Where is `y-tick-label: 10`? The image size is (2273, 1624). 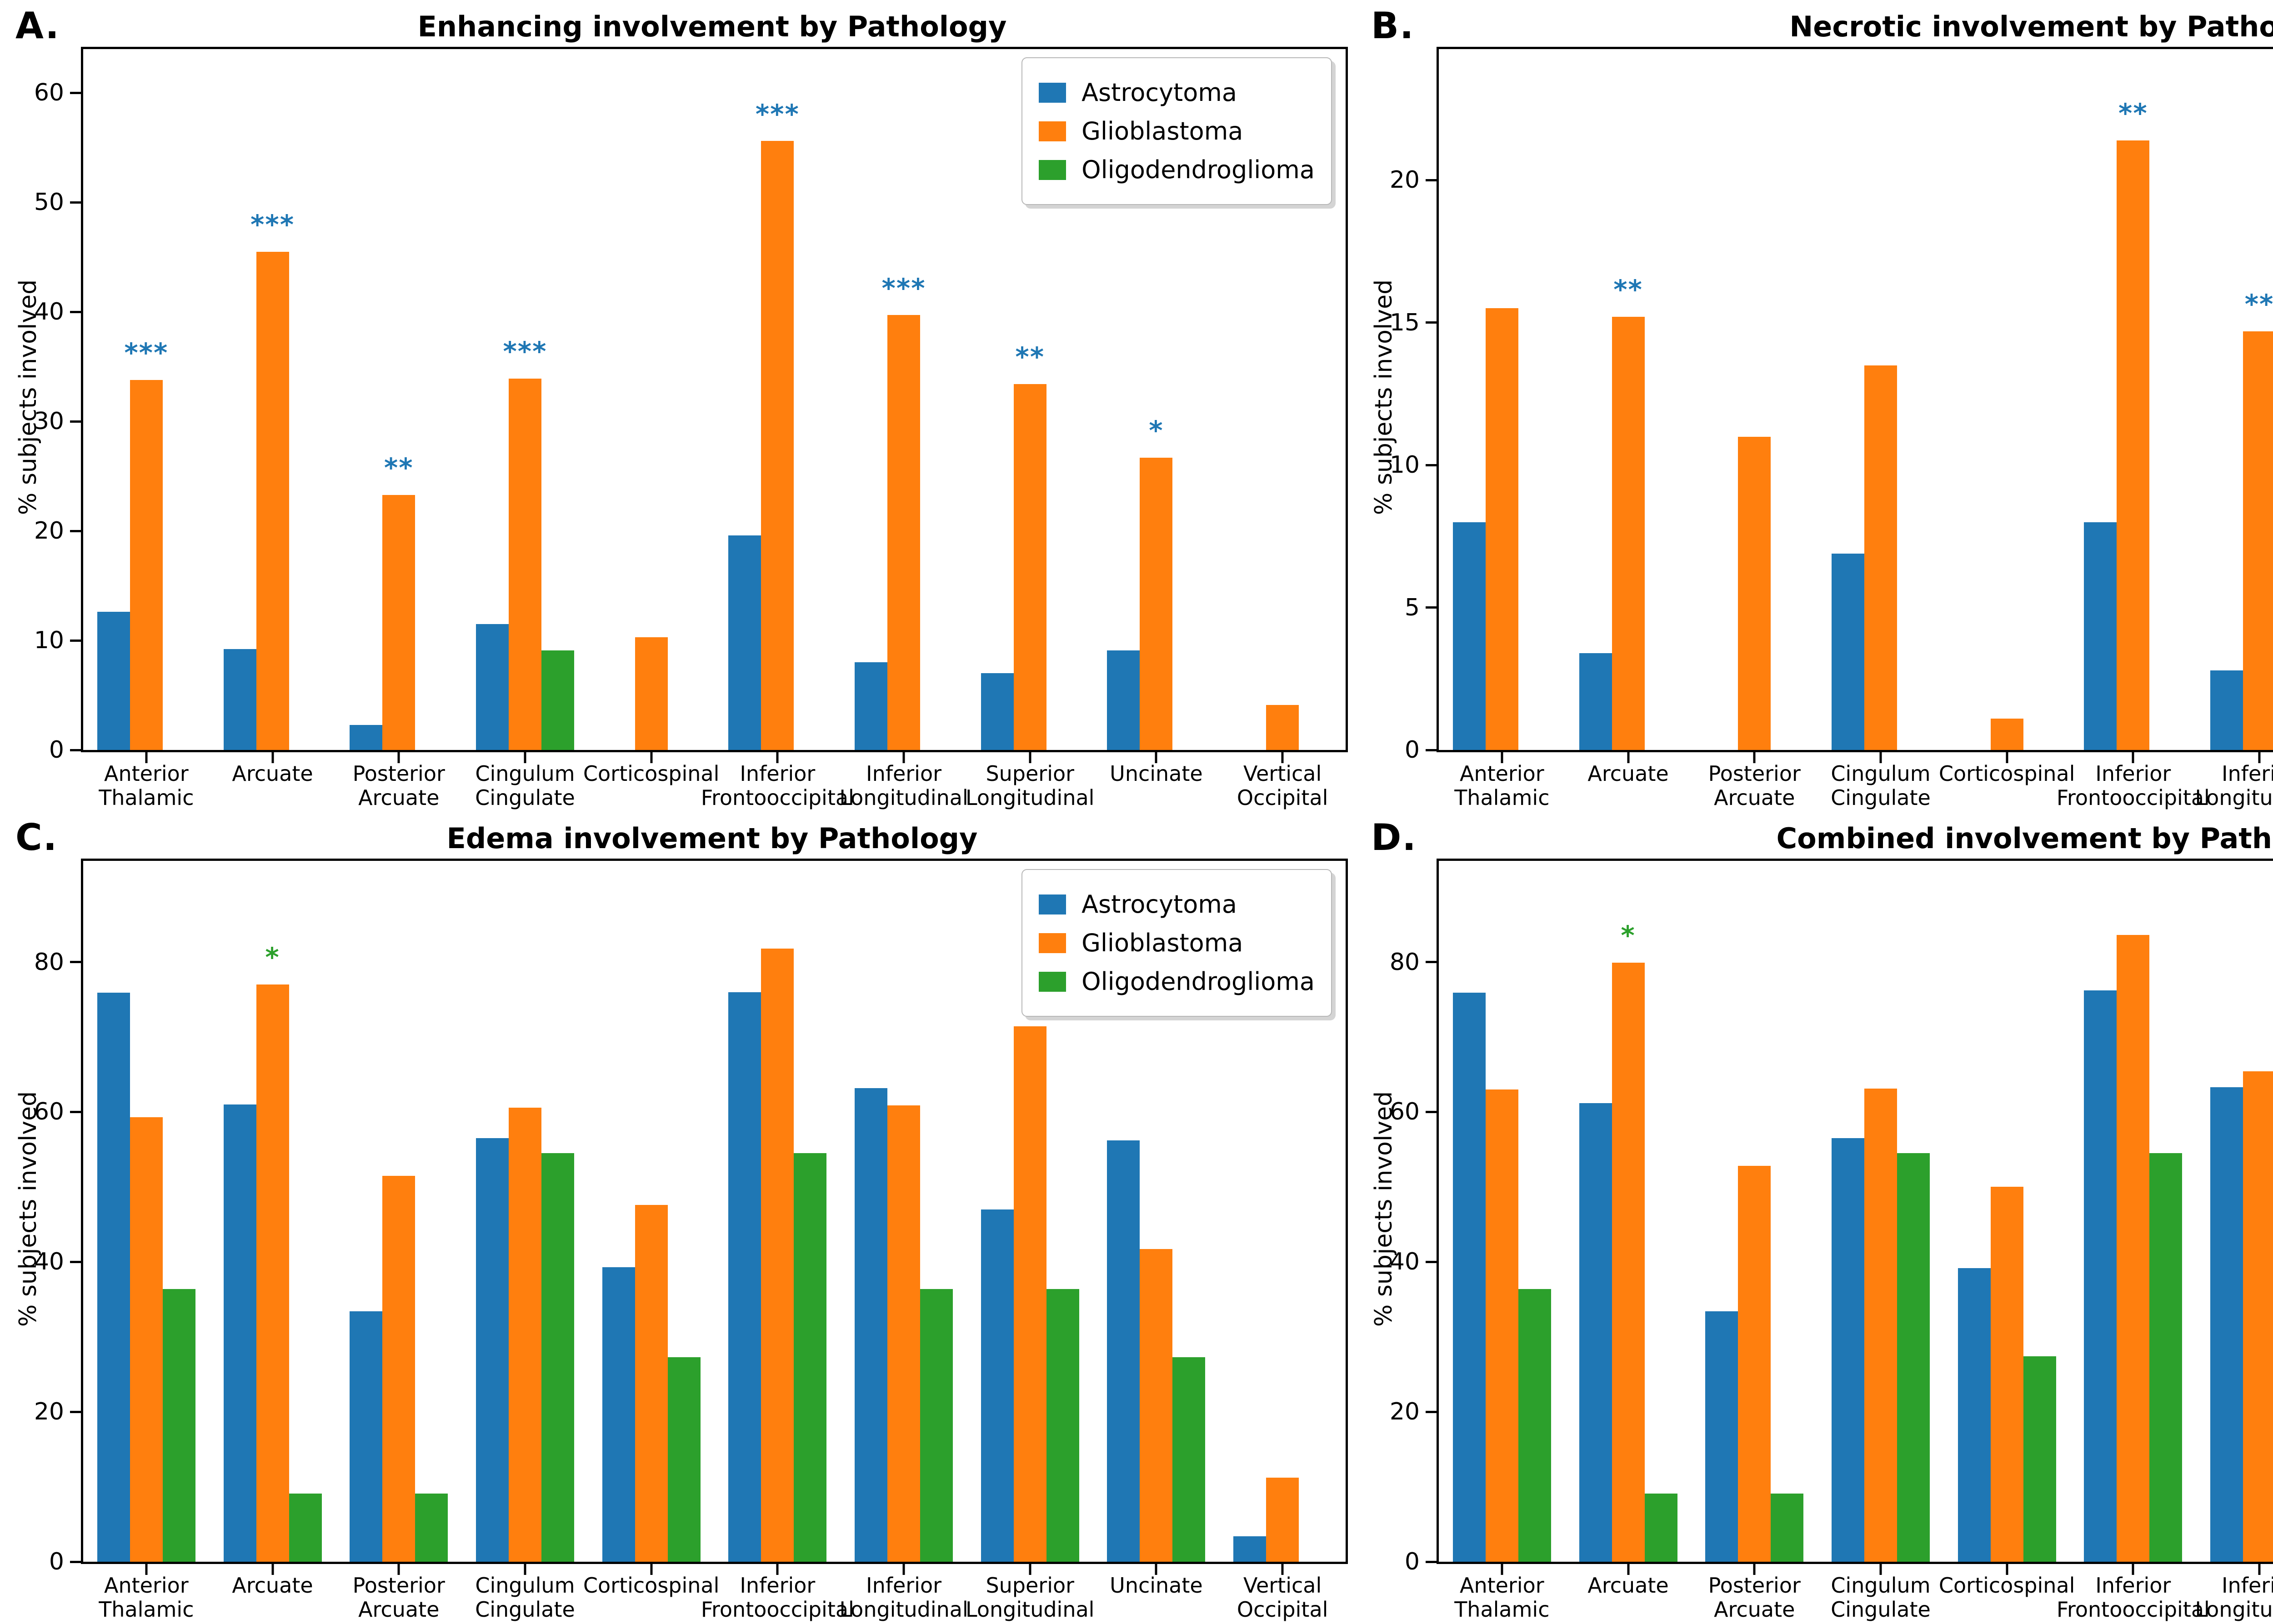 y-tick-label: 10 is located at coordinates (49, 641).